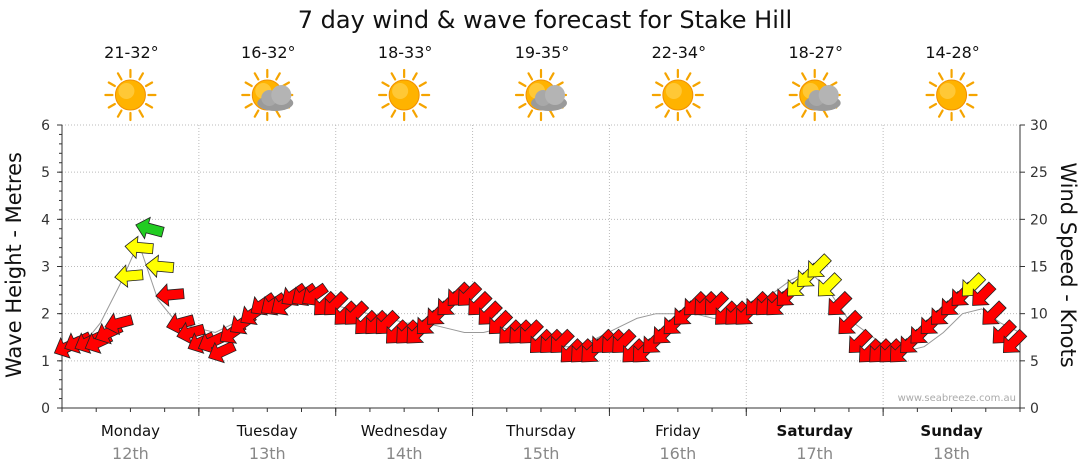  I want to click on right-tick-label: 15, so click(1039, 268).